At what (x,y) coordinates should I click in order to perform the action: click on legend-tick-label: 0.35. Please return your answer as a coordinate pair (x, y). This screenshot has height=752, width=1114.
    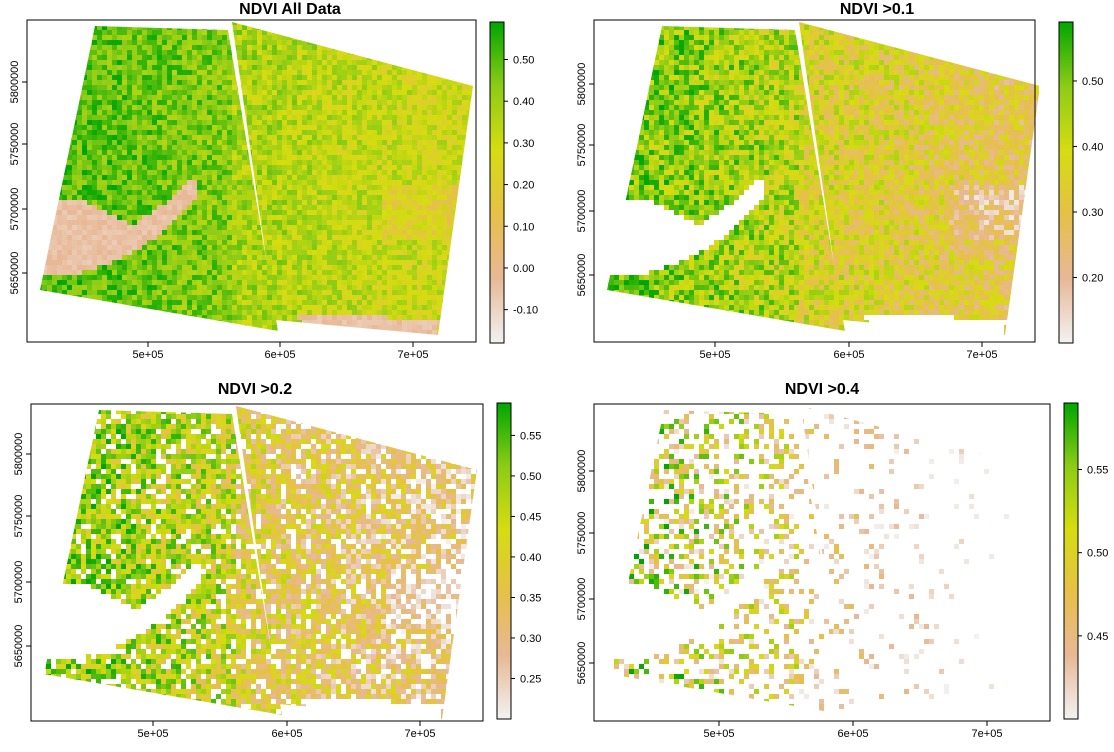
    Looking at the image, I should click on (530, 598).